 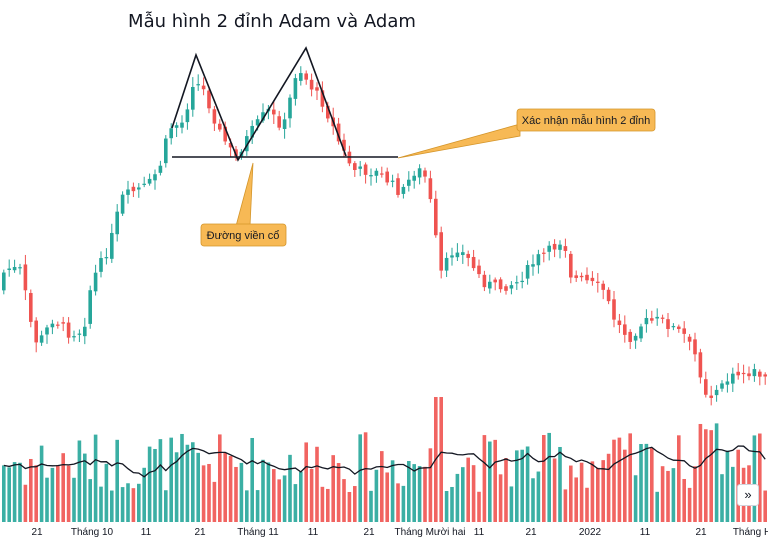 I want to click on x-tick-label: Tháng H, so click(x=750, y=532).